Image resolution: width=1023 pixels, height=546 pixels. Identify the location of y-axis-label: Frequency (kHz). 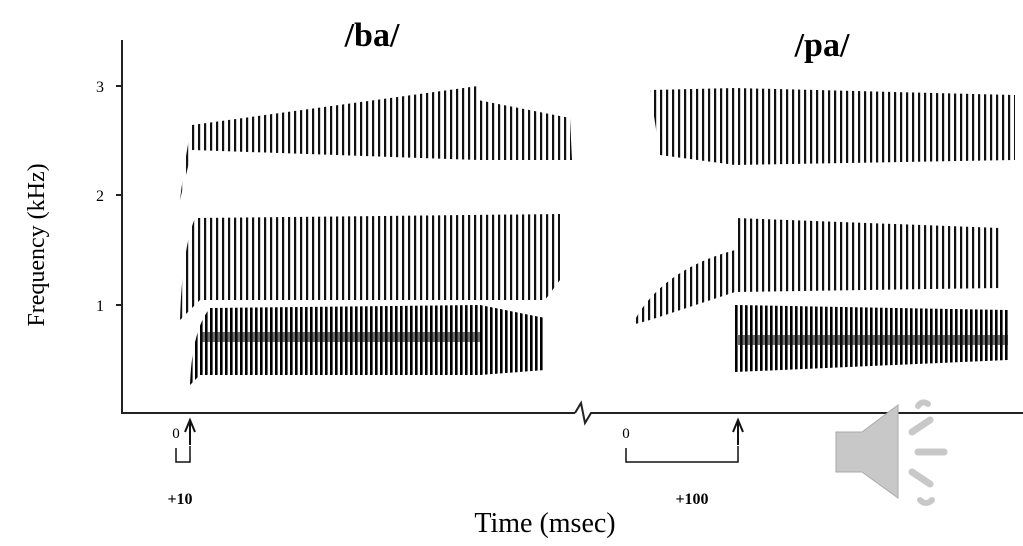
(37, 244).